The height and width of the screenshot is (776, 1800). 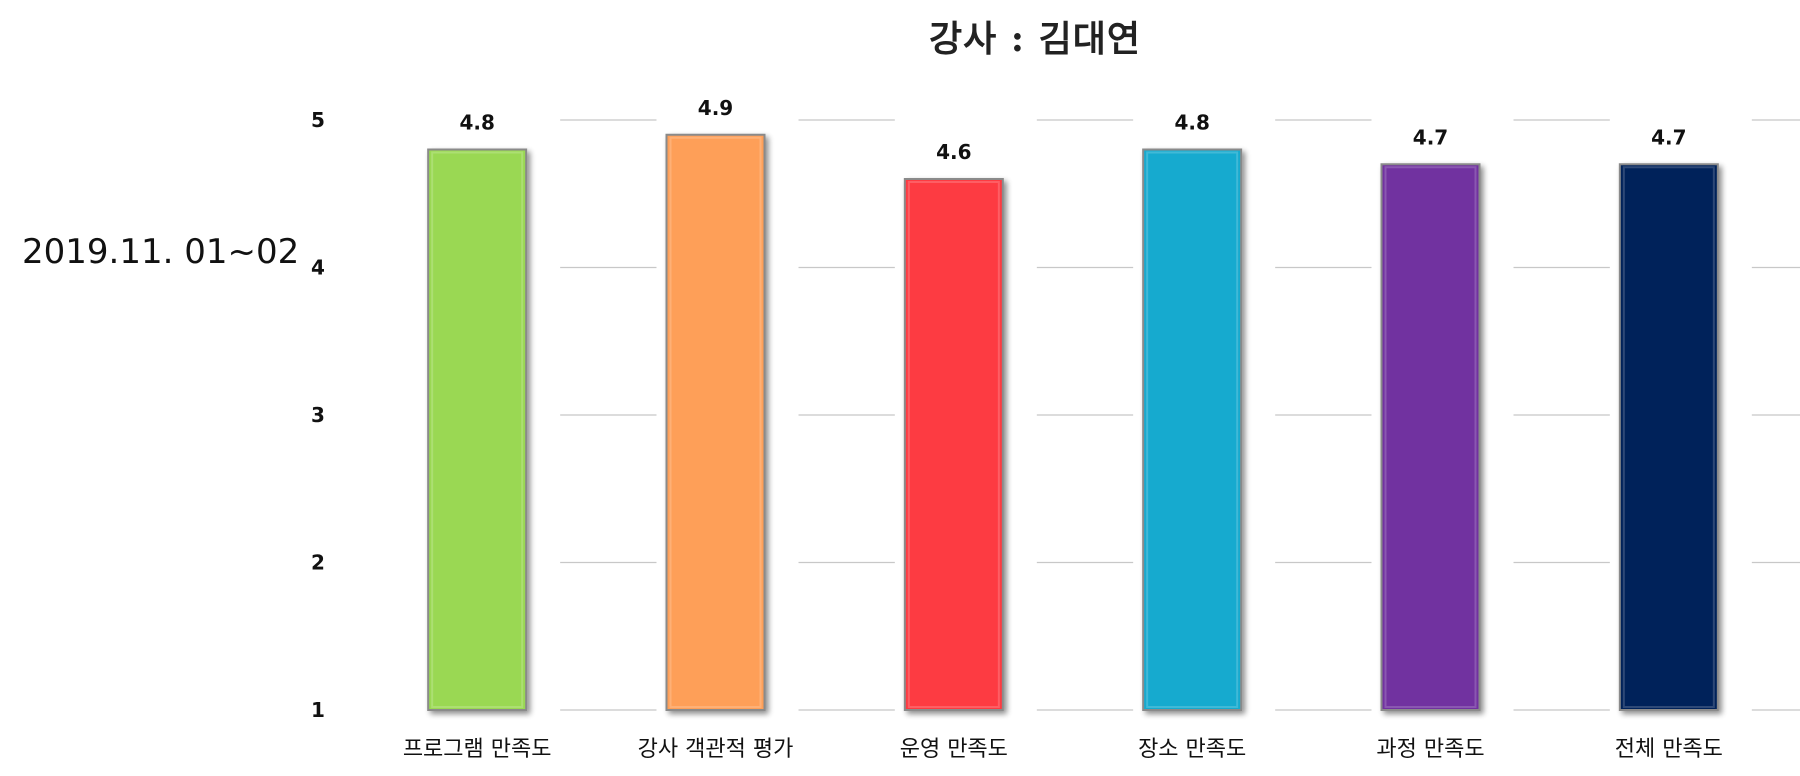 What do you see at coordinates (1035, 39) in the screenshot?
I see `chart-title: 강사 : 김대연` at bounding box center [1035, 39].